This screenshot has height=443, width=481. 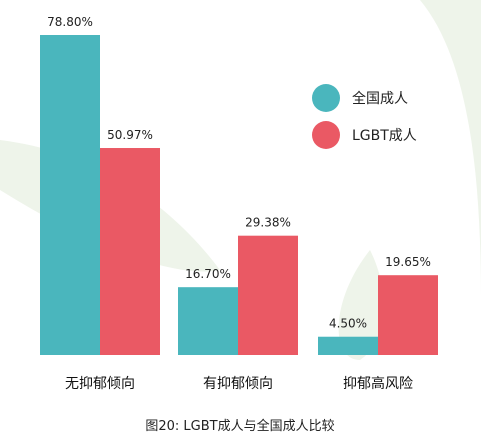 What do you see at coordinates (70, 22) in the screenshot?
I see `bar-value-label: 78.80%` at bounding box center [70, 22].